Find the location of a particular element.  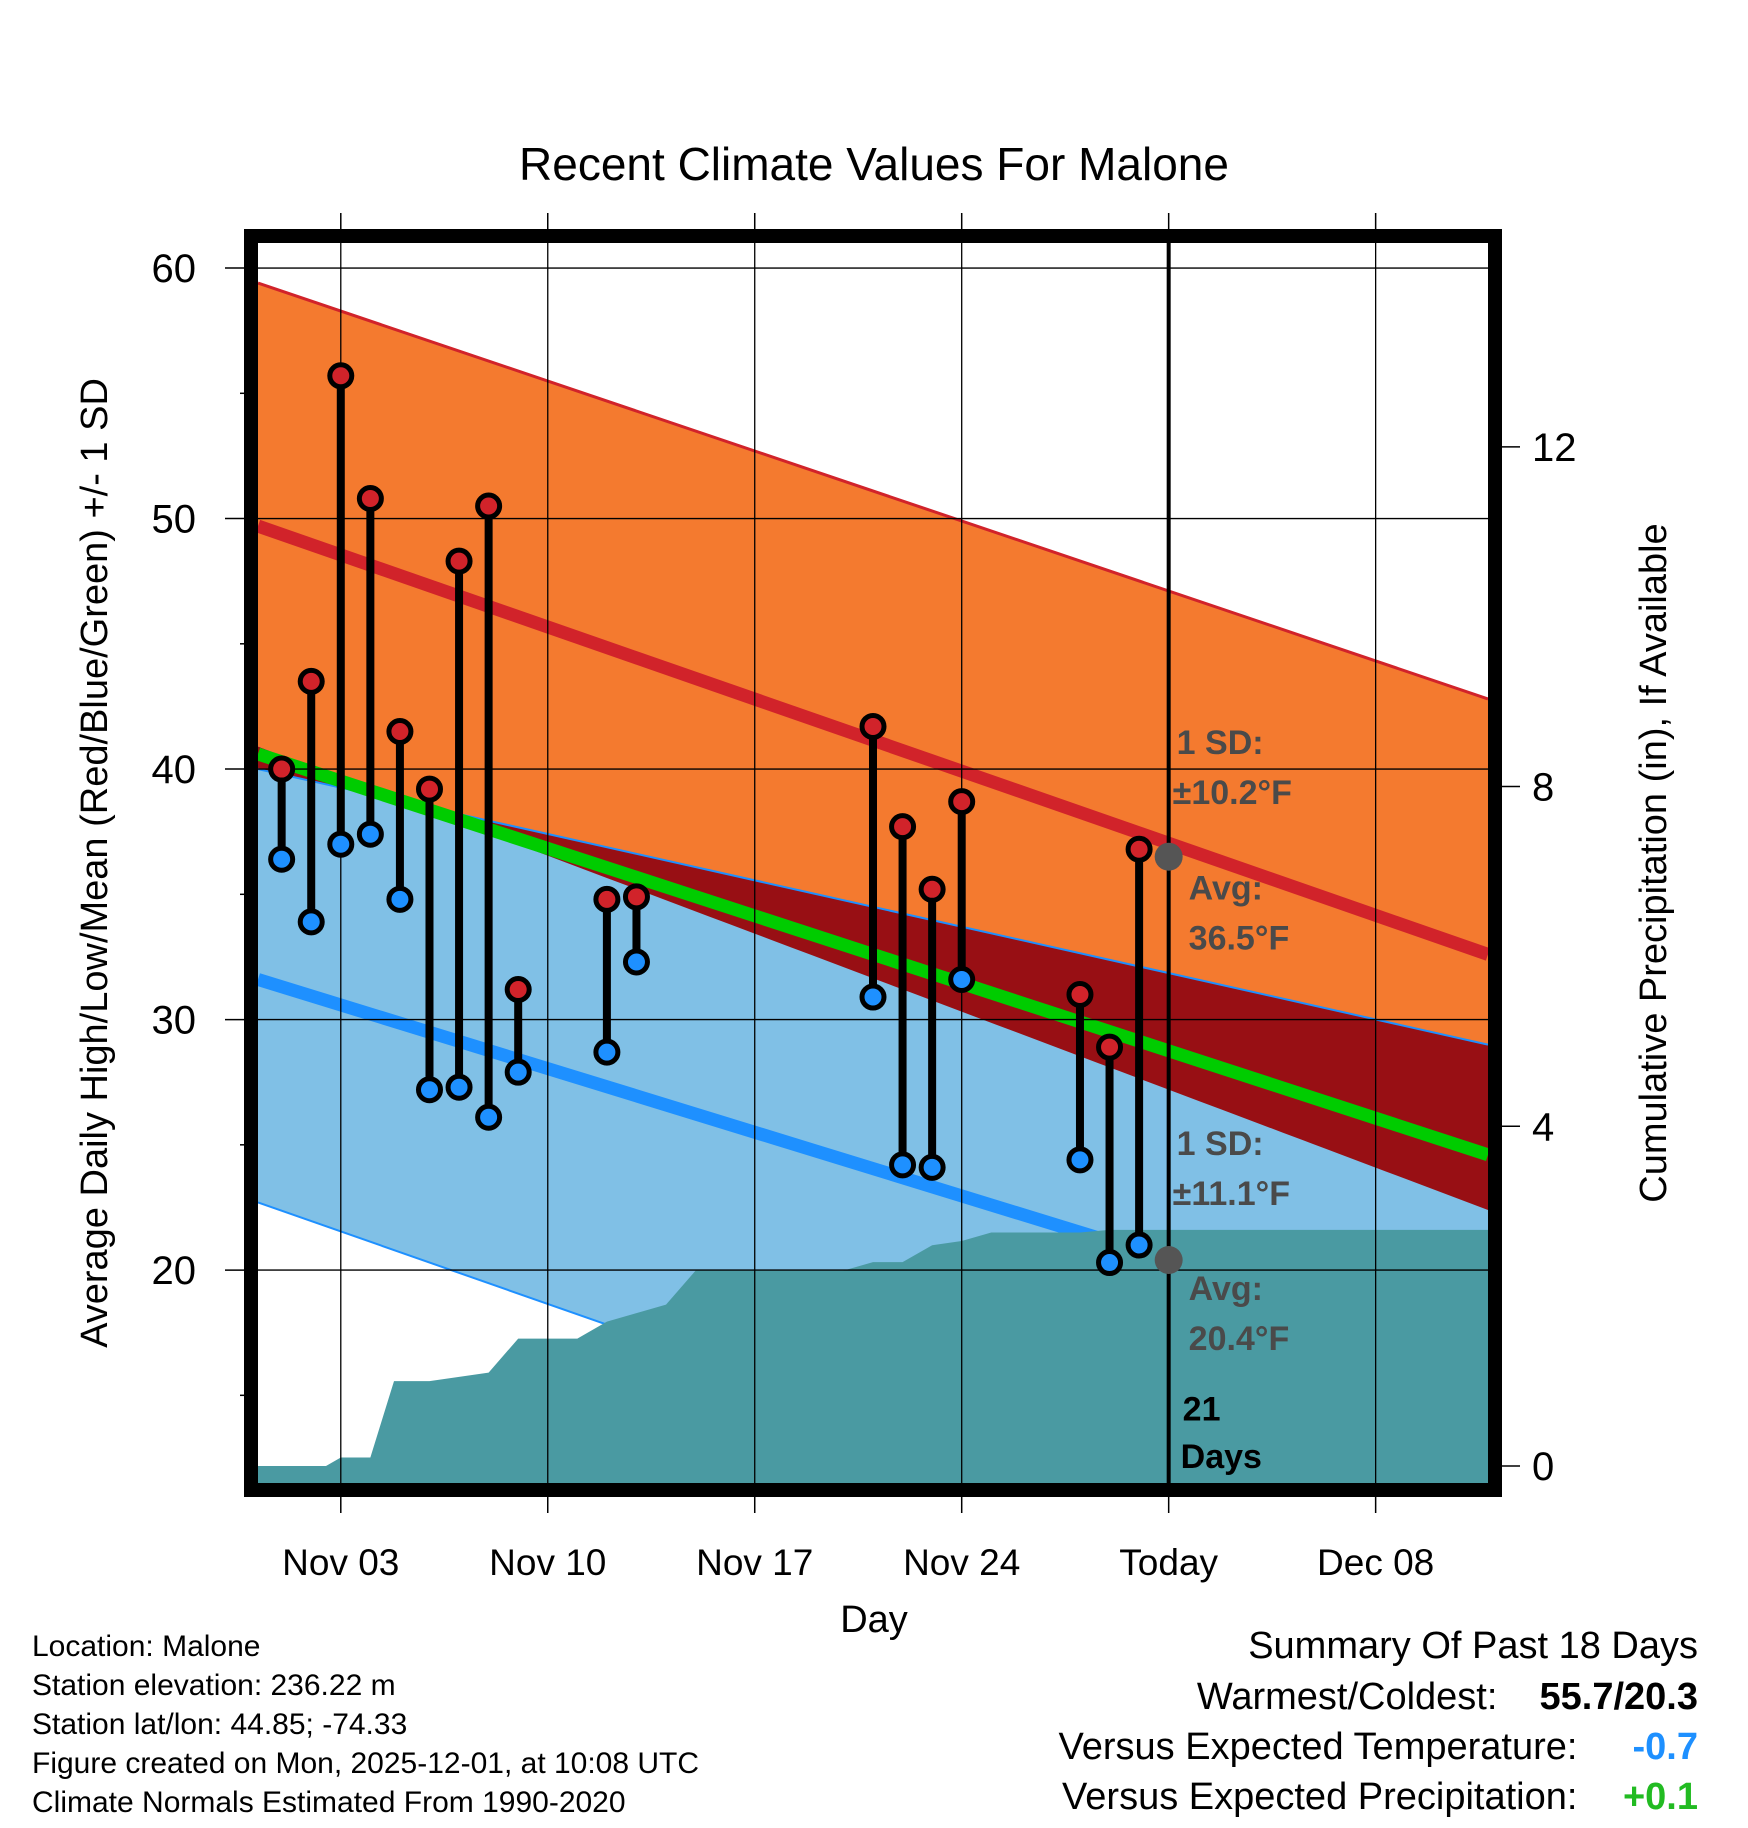

summary-temp-row: Versus Expected Temperature: -0.7 is located at coordinates (1378, 1747).